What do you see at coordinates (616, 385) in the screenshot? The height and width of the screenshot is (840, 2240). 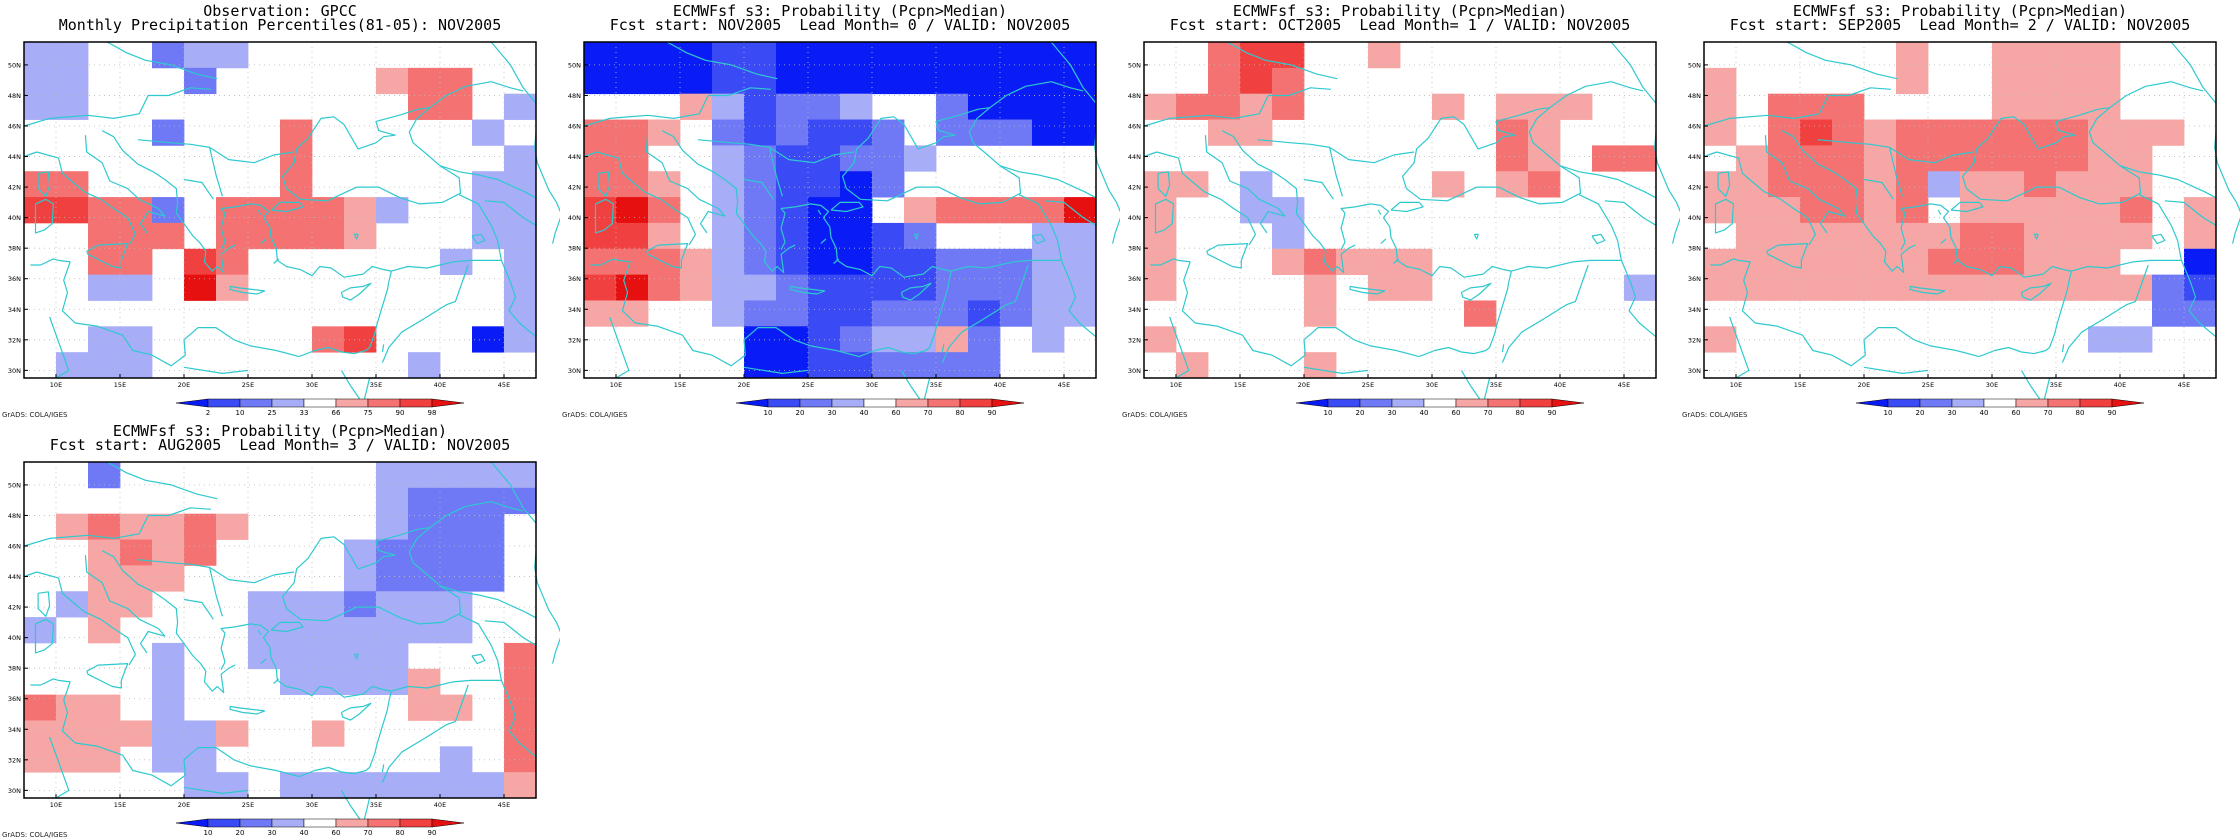 I see `longitude-tick-label: 10E` at bounding box center [616, 385].